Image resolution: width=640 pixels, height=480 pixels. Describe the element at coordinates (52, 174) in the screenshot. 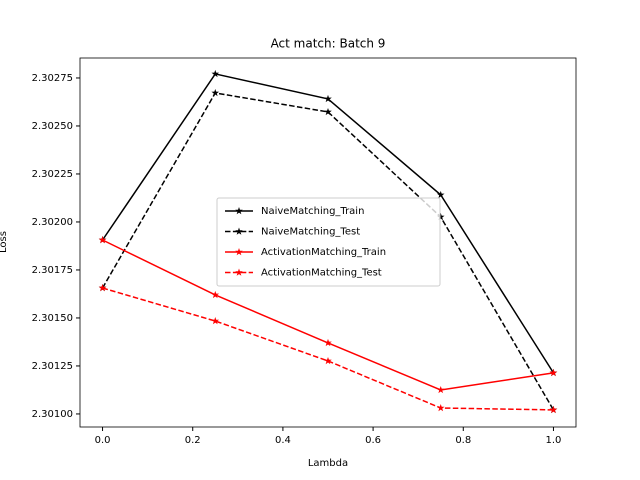

I see `y-tick-label: 2.30225` at that location.